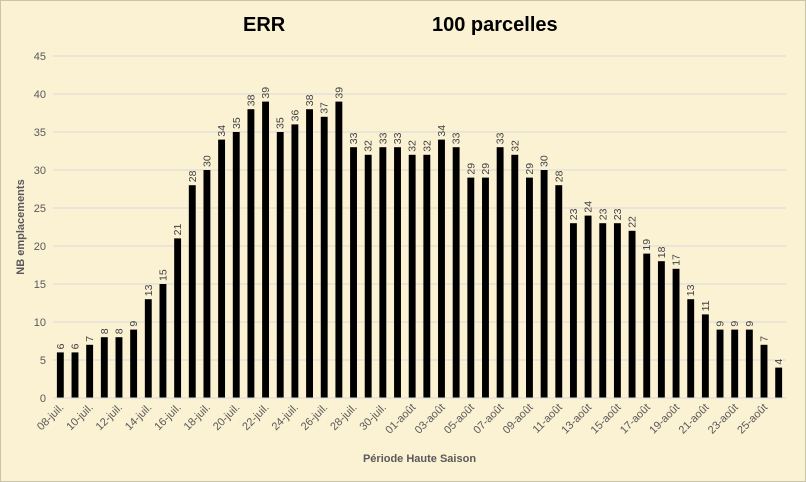  What do you see at coordinates (178, 230) in the screenshot?
I see `data-label: 21` at bounding box center [178, 230].